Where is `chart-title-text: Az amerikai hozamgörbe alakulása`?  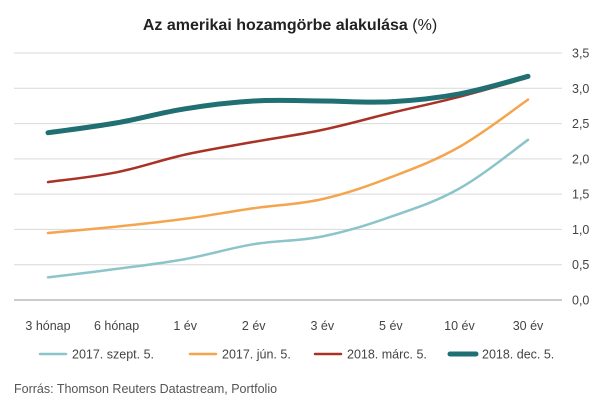
chart-title-text: Az amerikai hozamgörbe alakulása is located at coordinates (275, 25).